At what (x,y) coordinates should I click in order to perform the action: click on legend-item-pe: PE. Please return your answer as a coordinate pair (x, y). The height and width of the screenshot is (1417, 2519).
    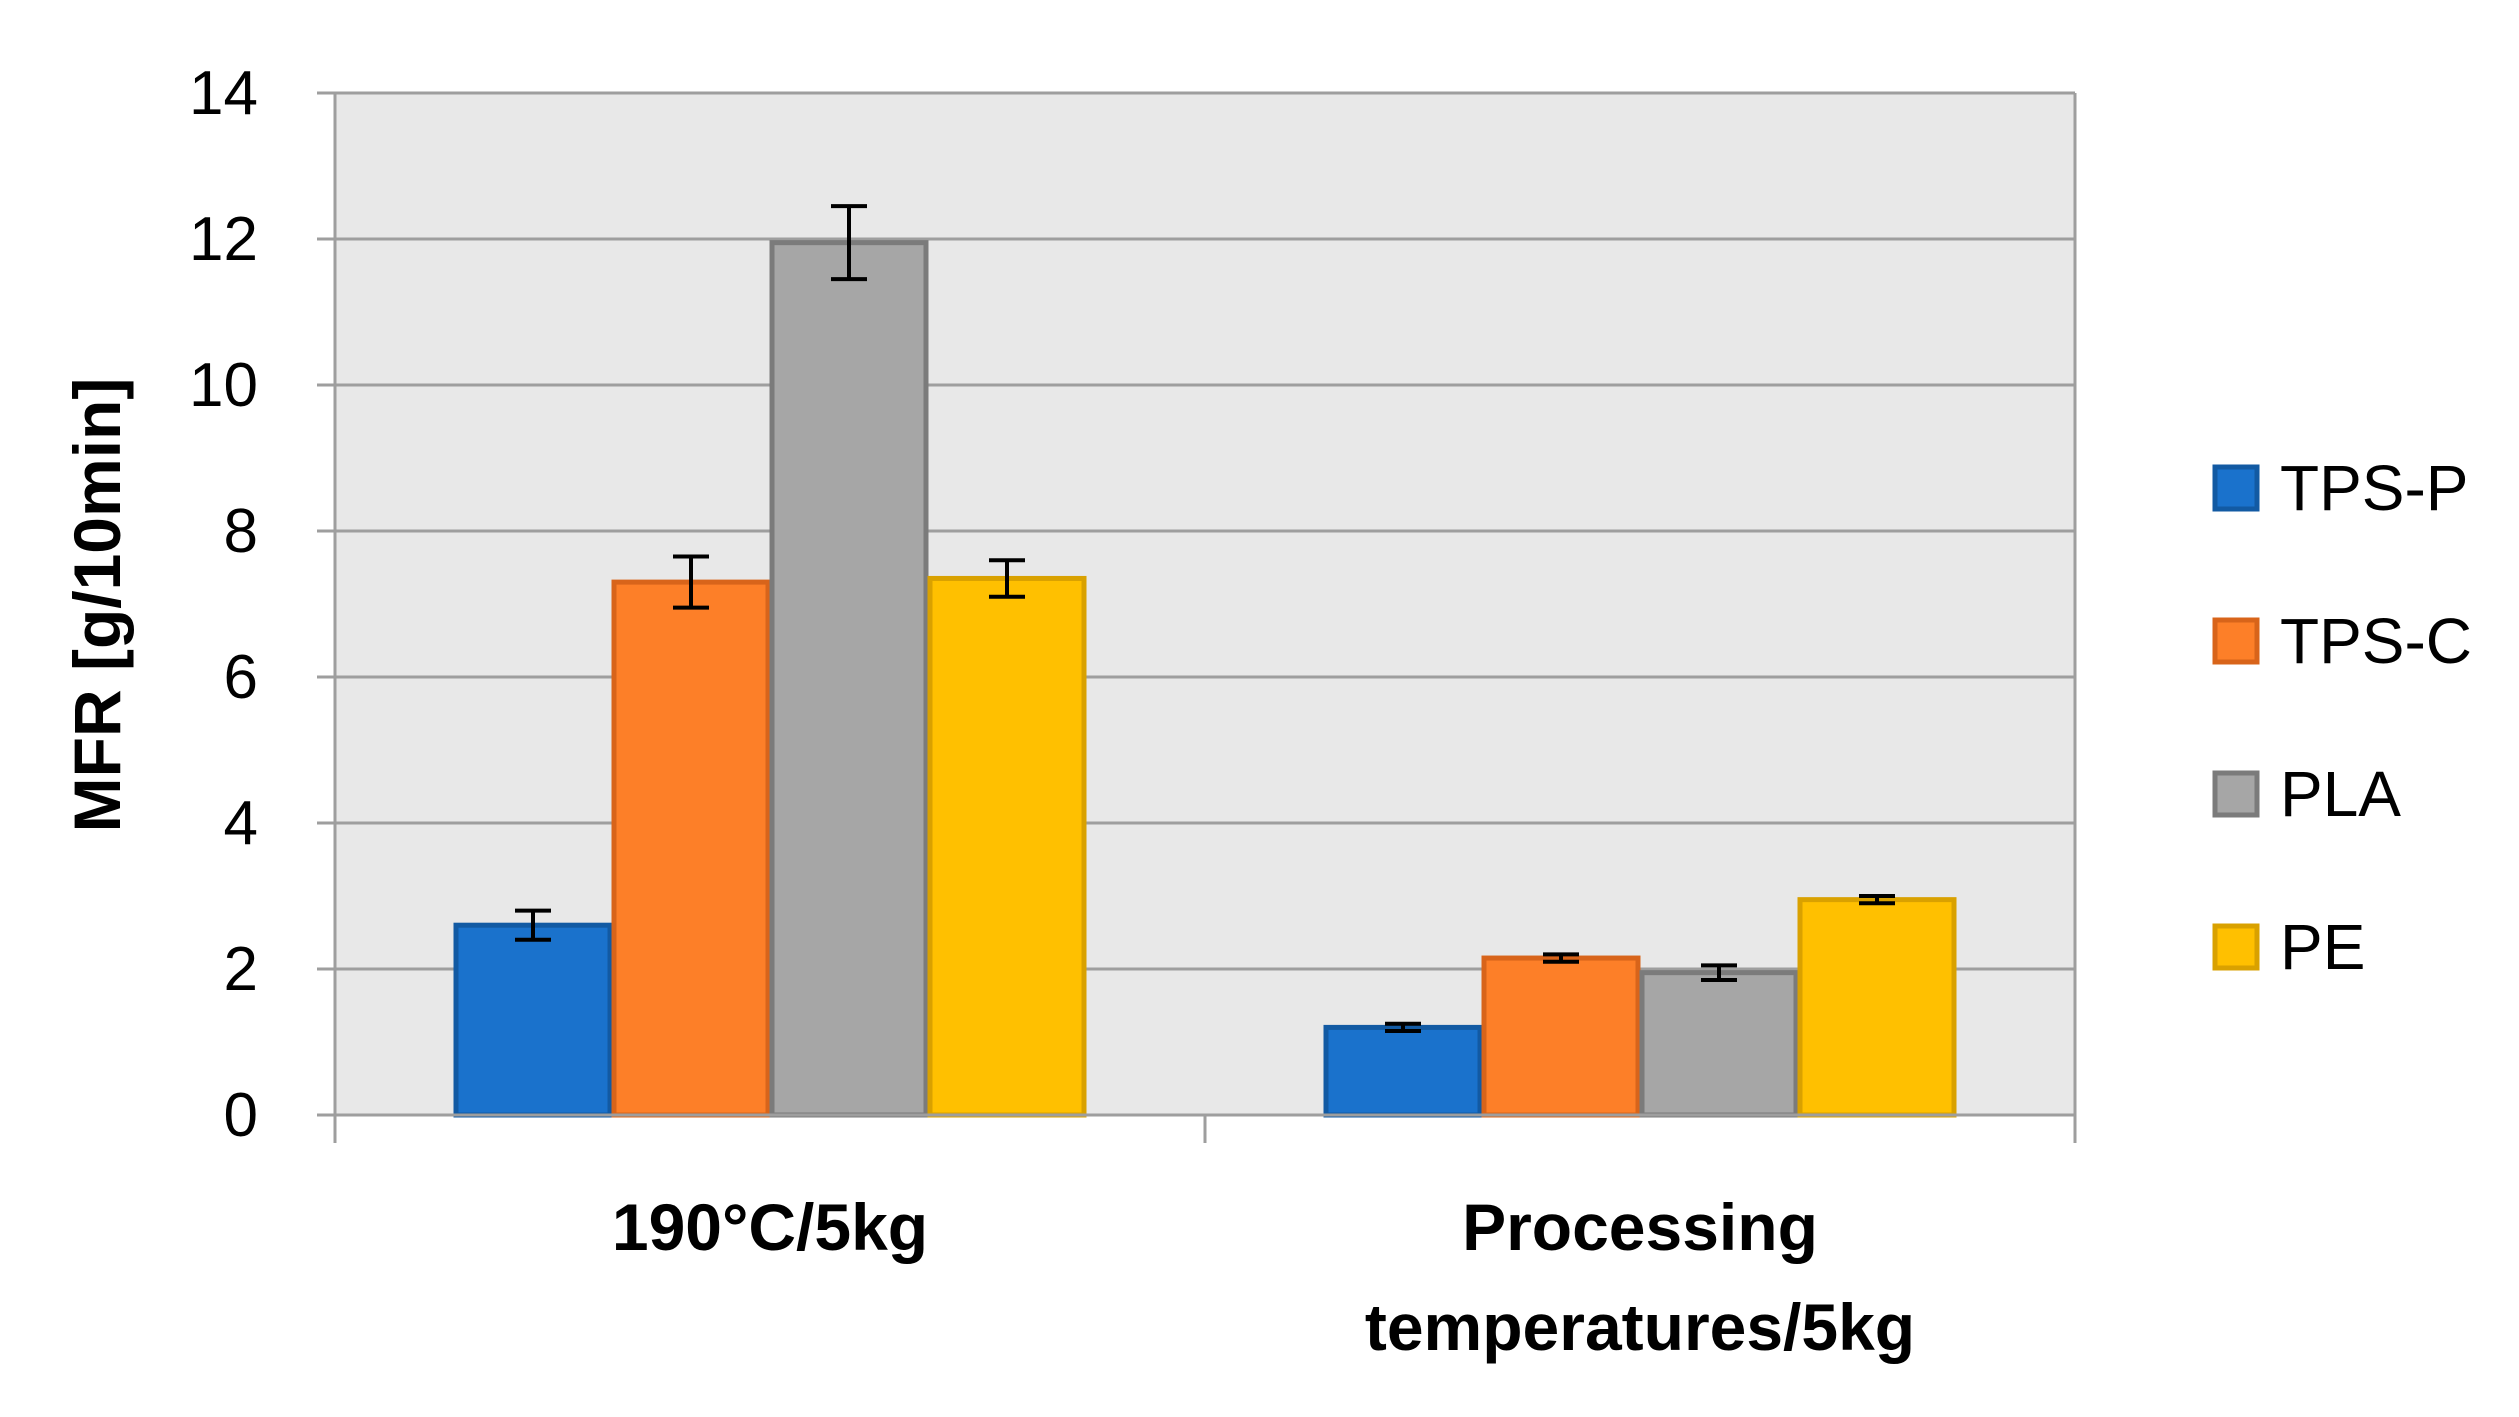
    Looking at the image, I should click on (2288, 947).